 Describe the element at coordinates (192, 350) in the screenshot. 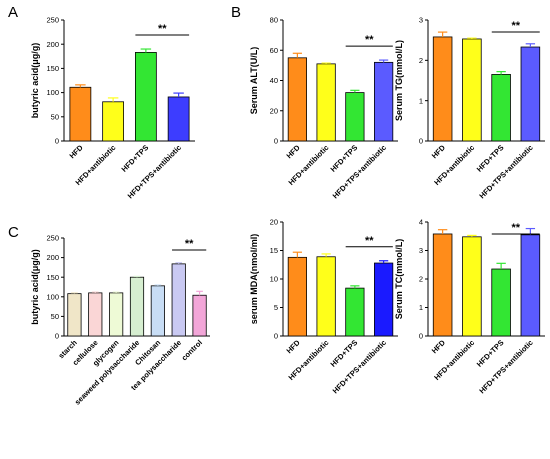

I see `x-tick-label: control` at that location.